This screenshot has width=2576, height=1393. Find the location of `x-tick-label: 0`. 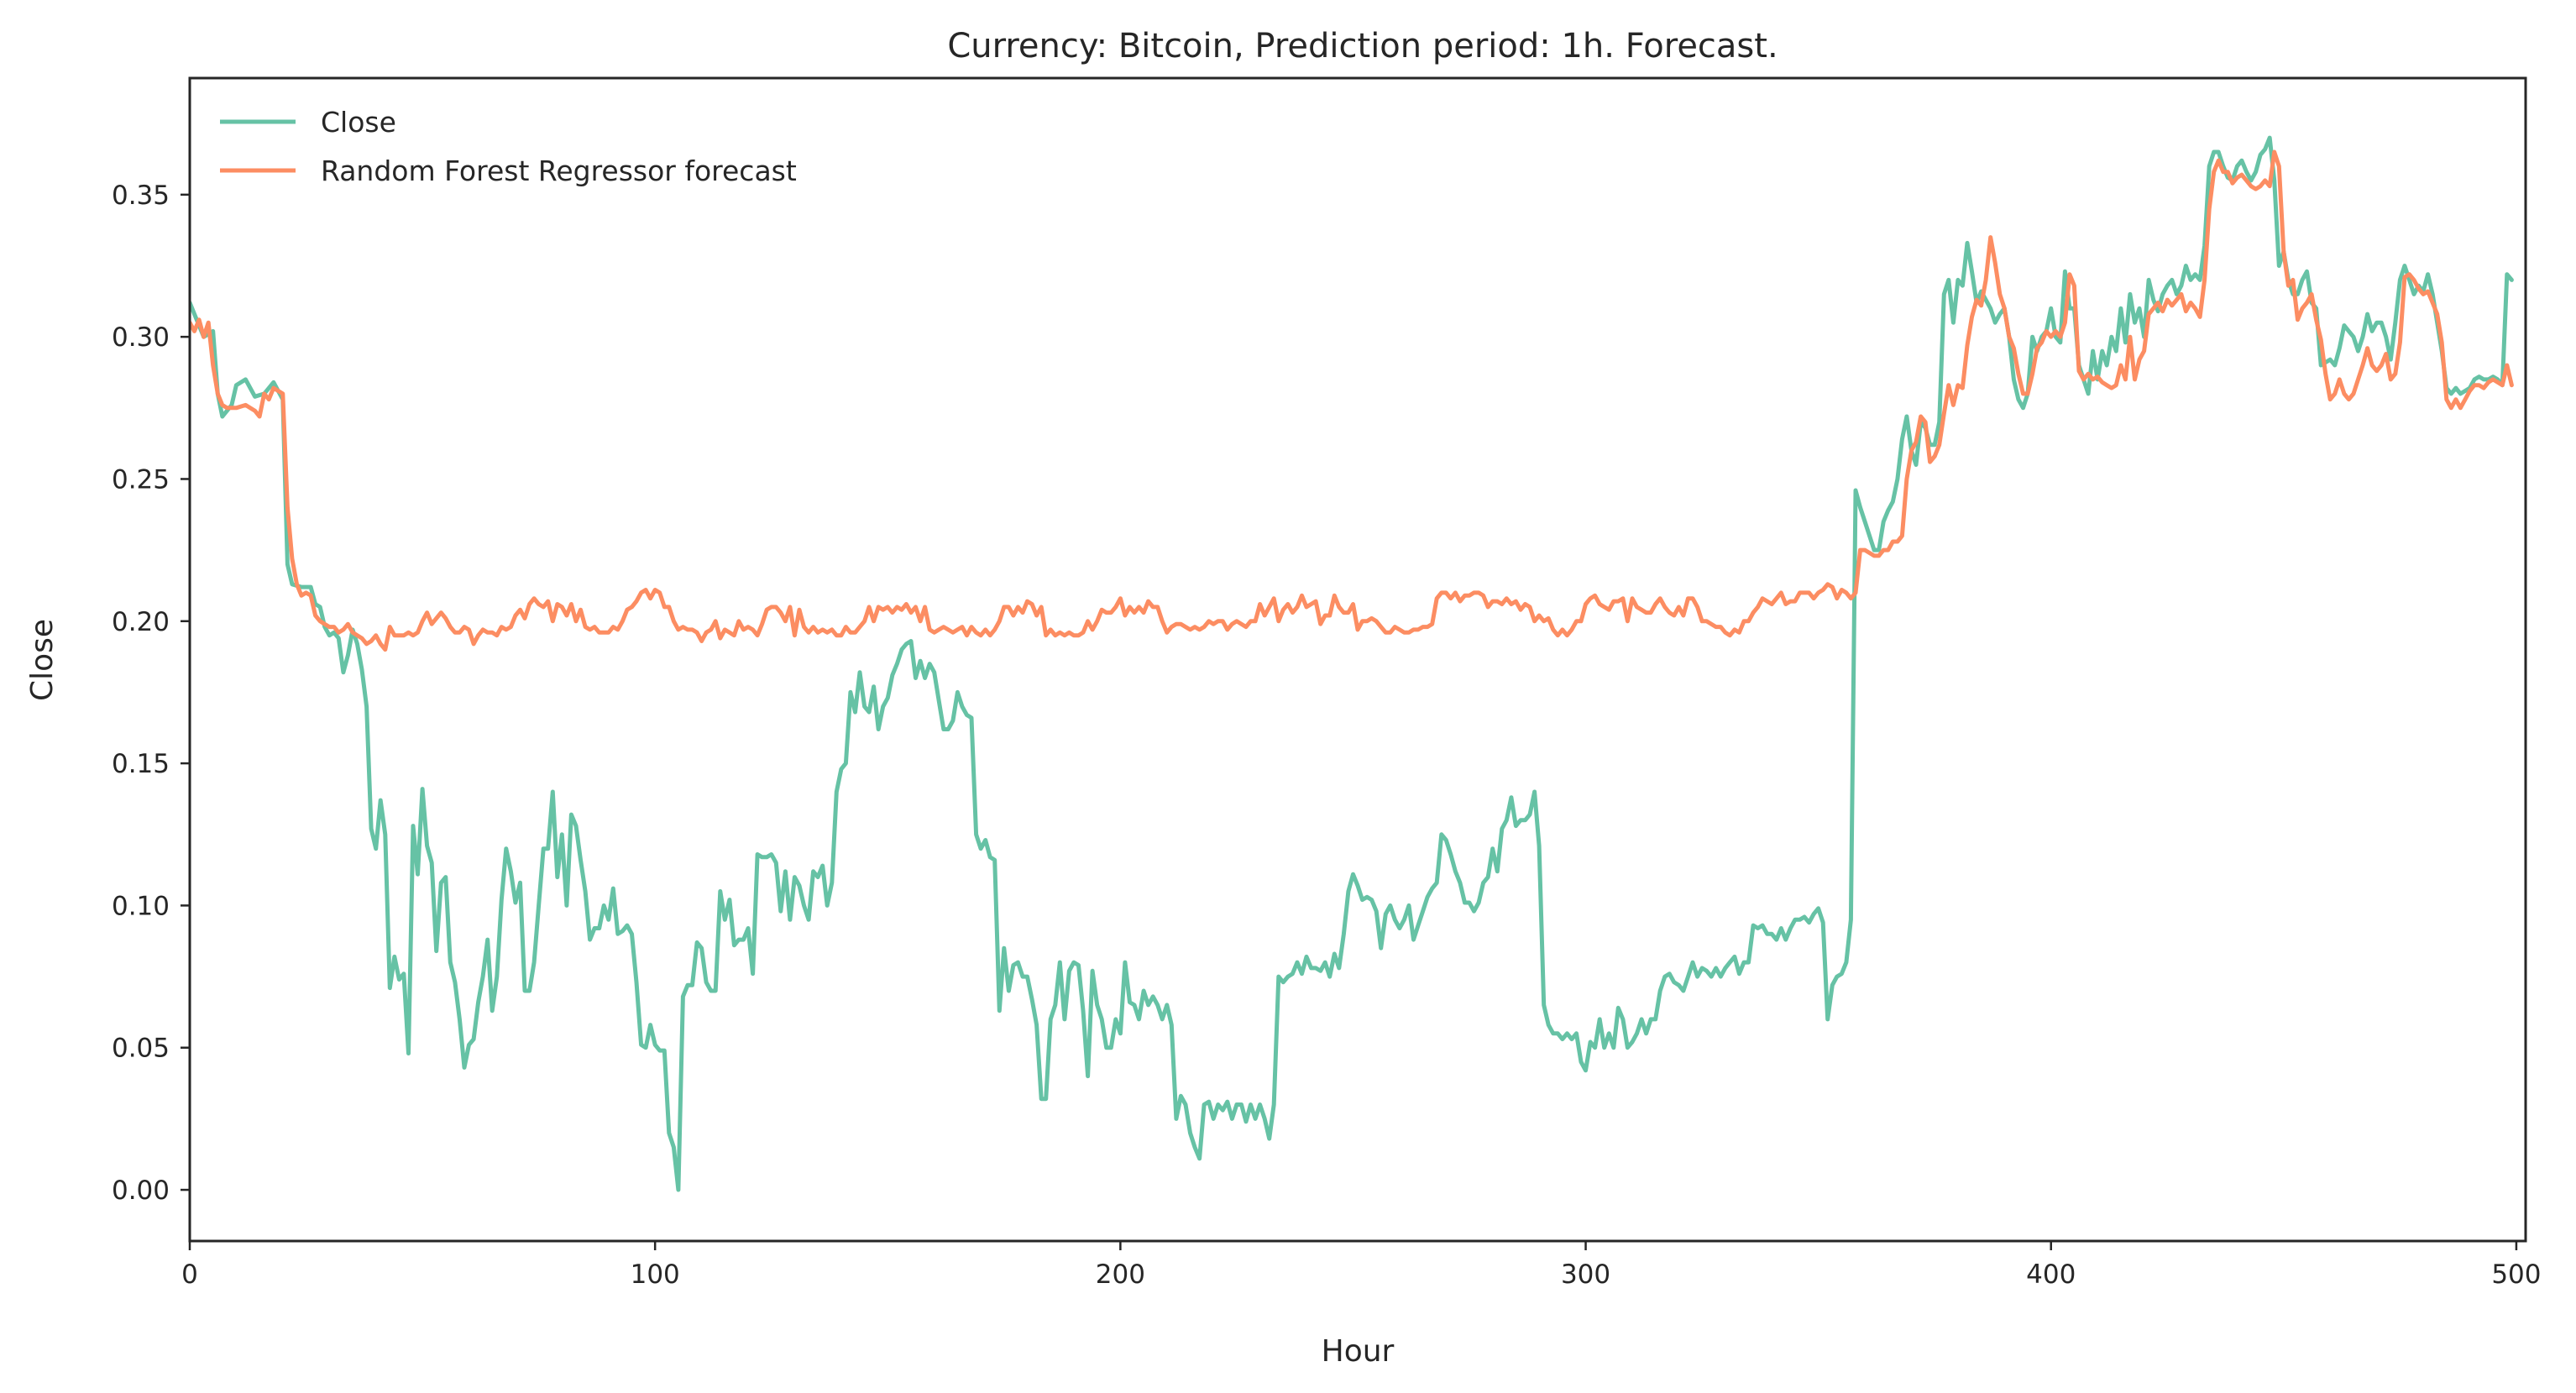

x-tick-label: 0 is located at coordinates (189, 1274).